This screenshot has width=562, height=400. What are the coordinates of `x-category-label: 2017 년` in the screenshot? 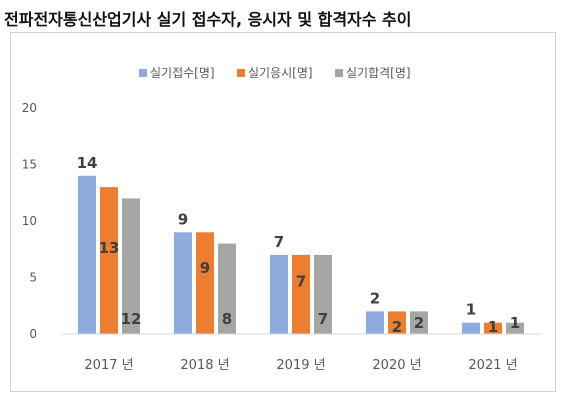 It's located at (108, 365).